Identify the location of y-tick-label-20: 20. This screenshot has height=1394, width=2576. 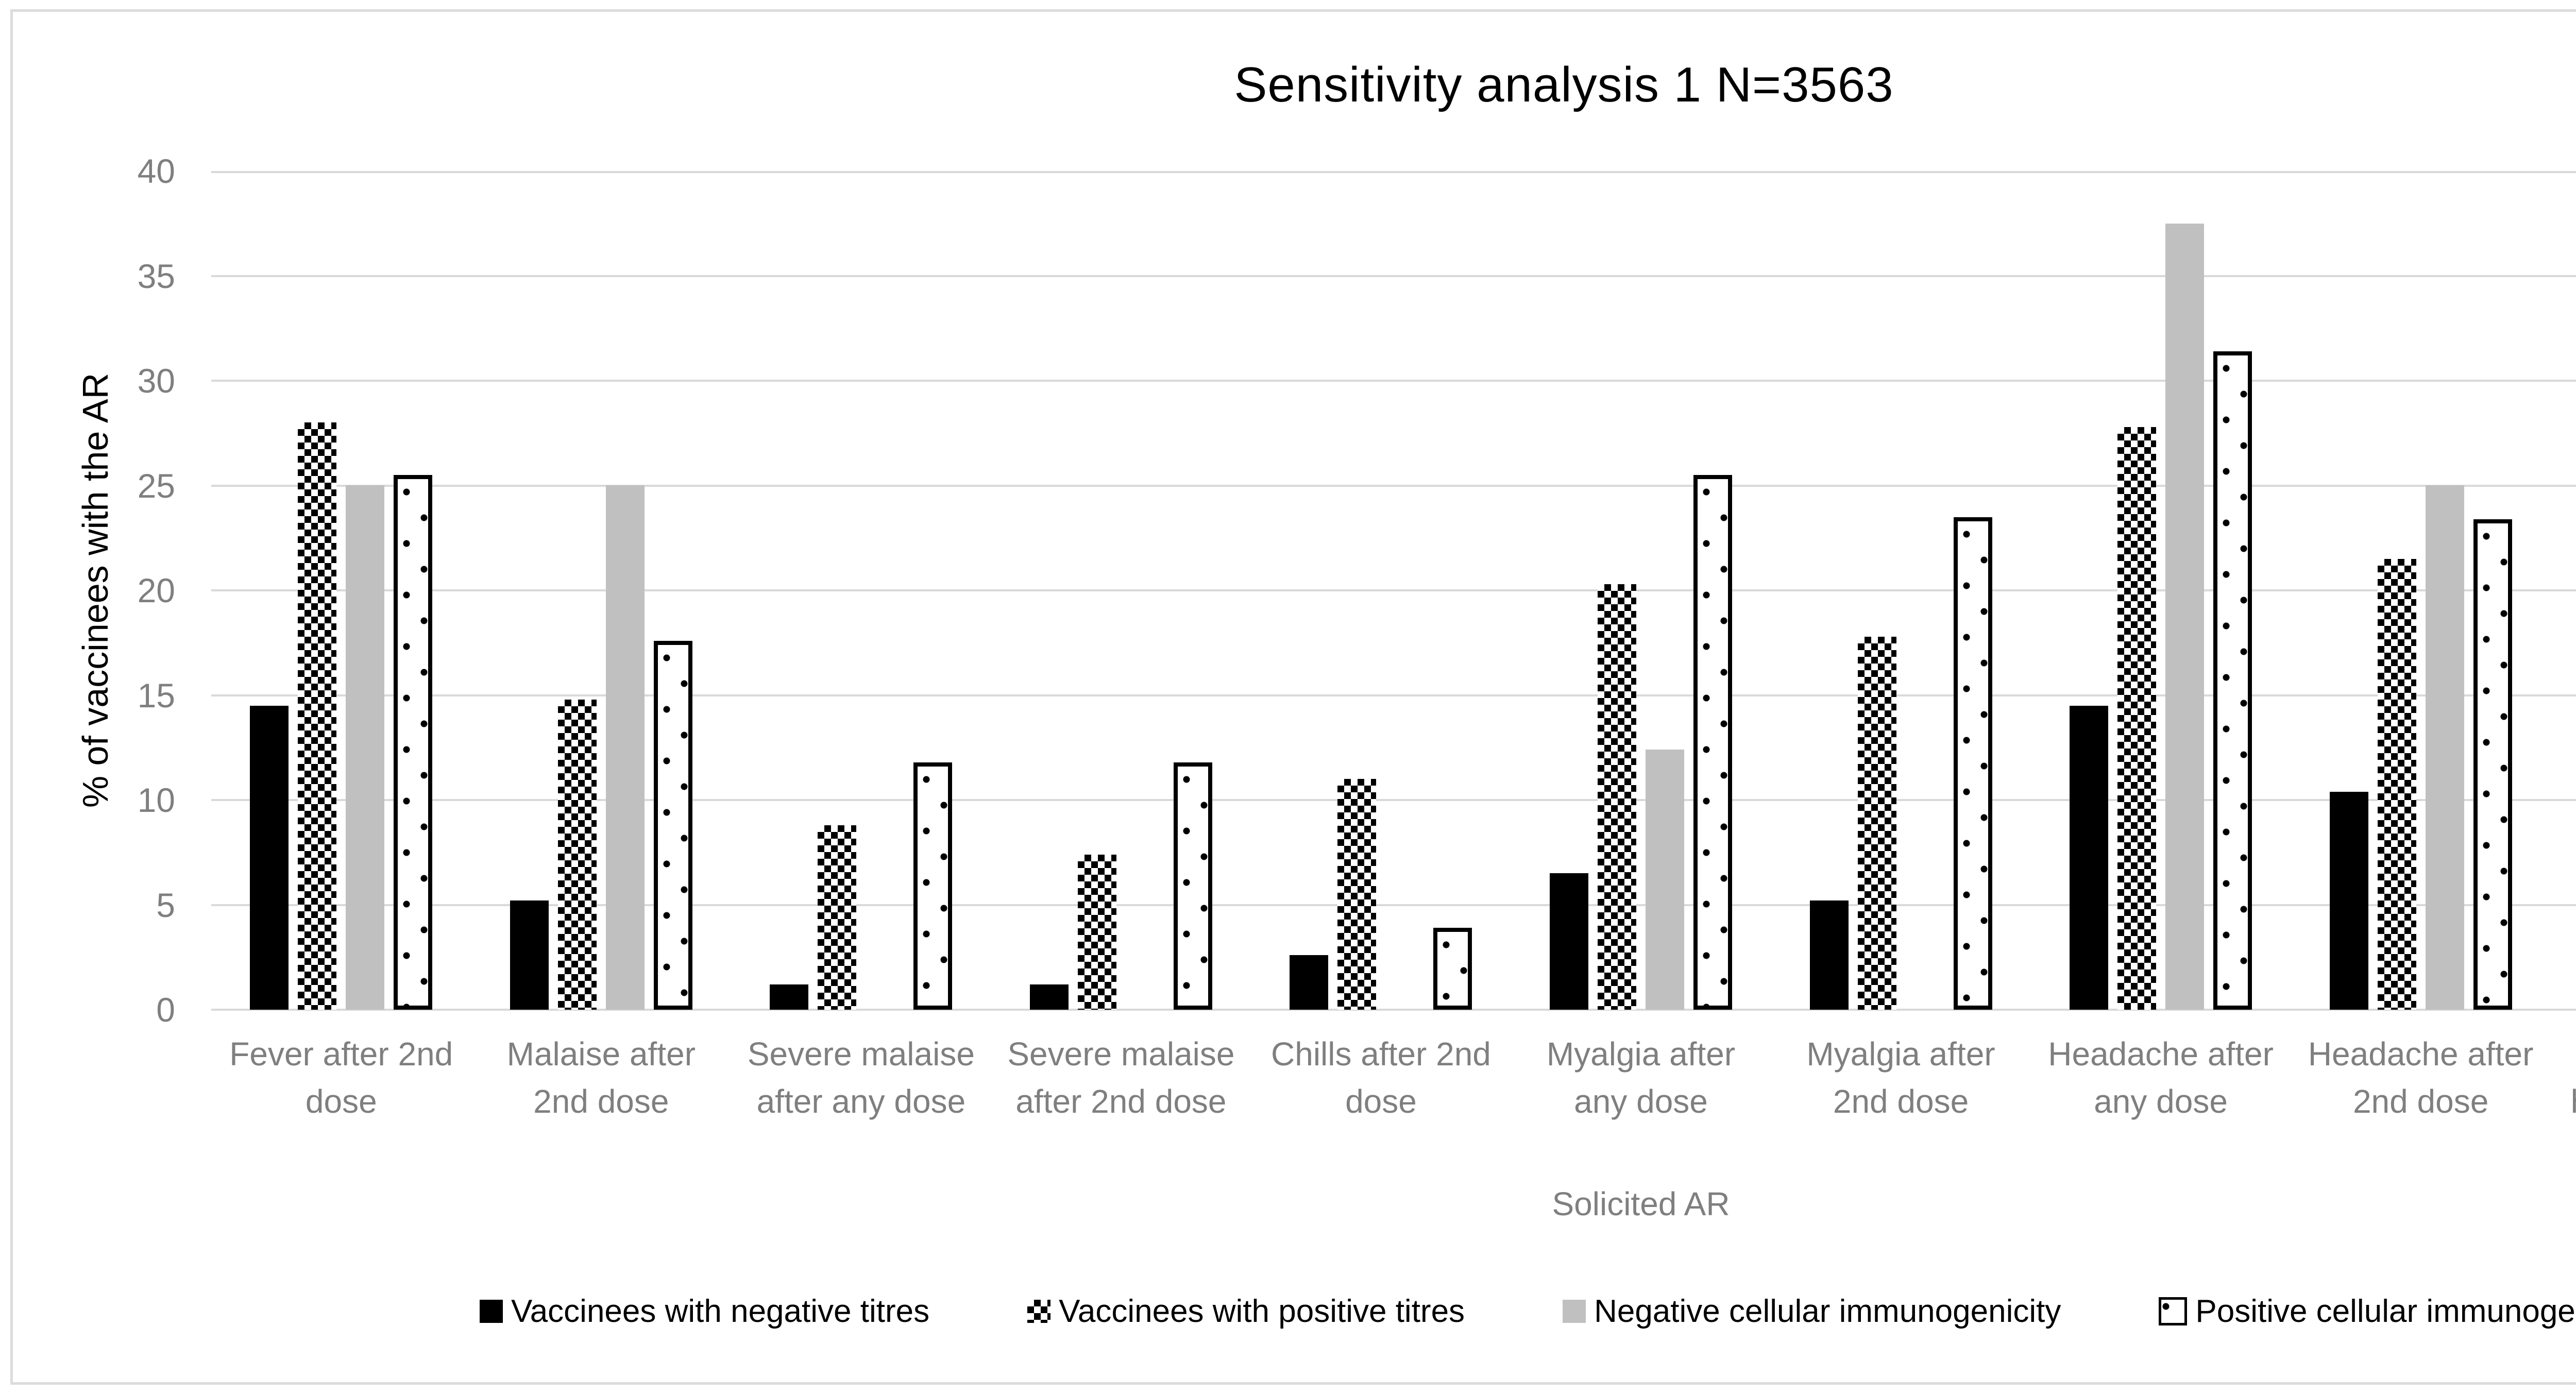
(156, 590).